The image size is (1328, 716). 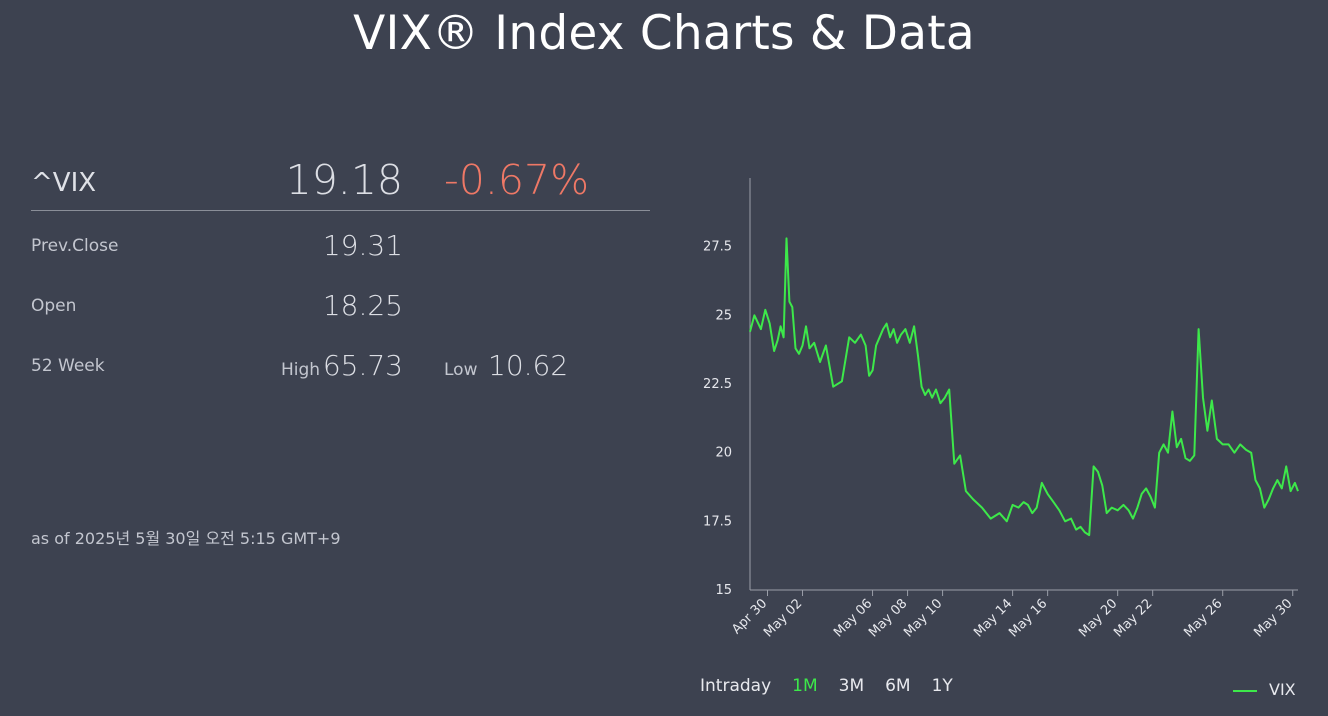 I want to click on tab-1y: 1Y, so click(x=942, y=686).